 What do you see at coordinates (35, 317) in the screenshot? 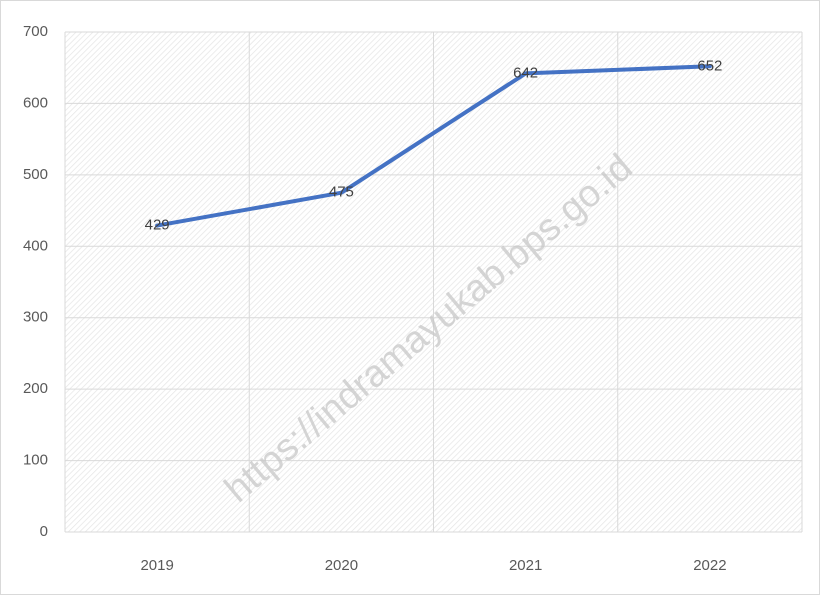
I see `y-tick-label: 300` at bounding box center [35, 317].